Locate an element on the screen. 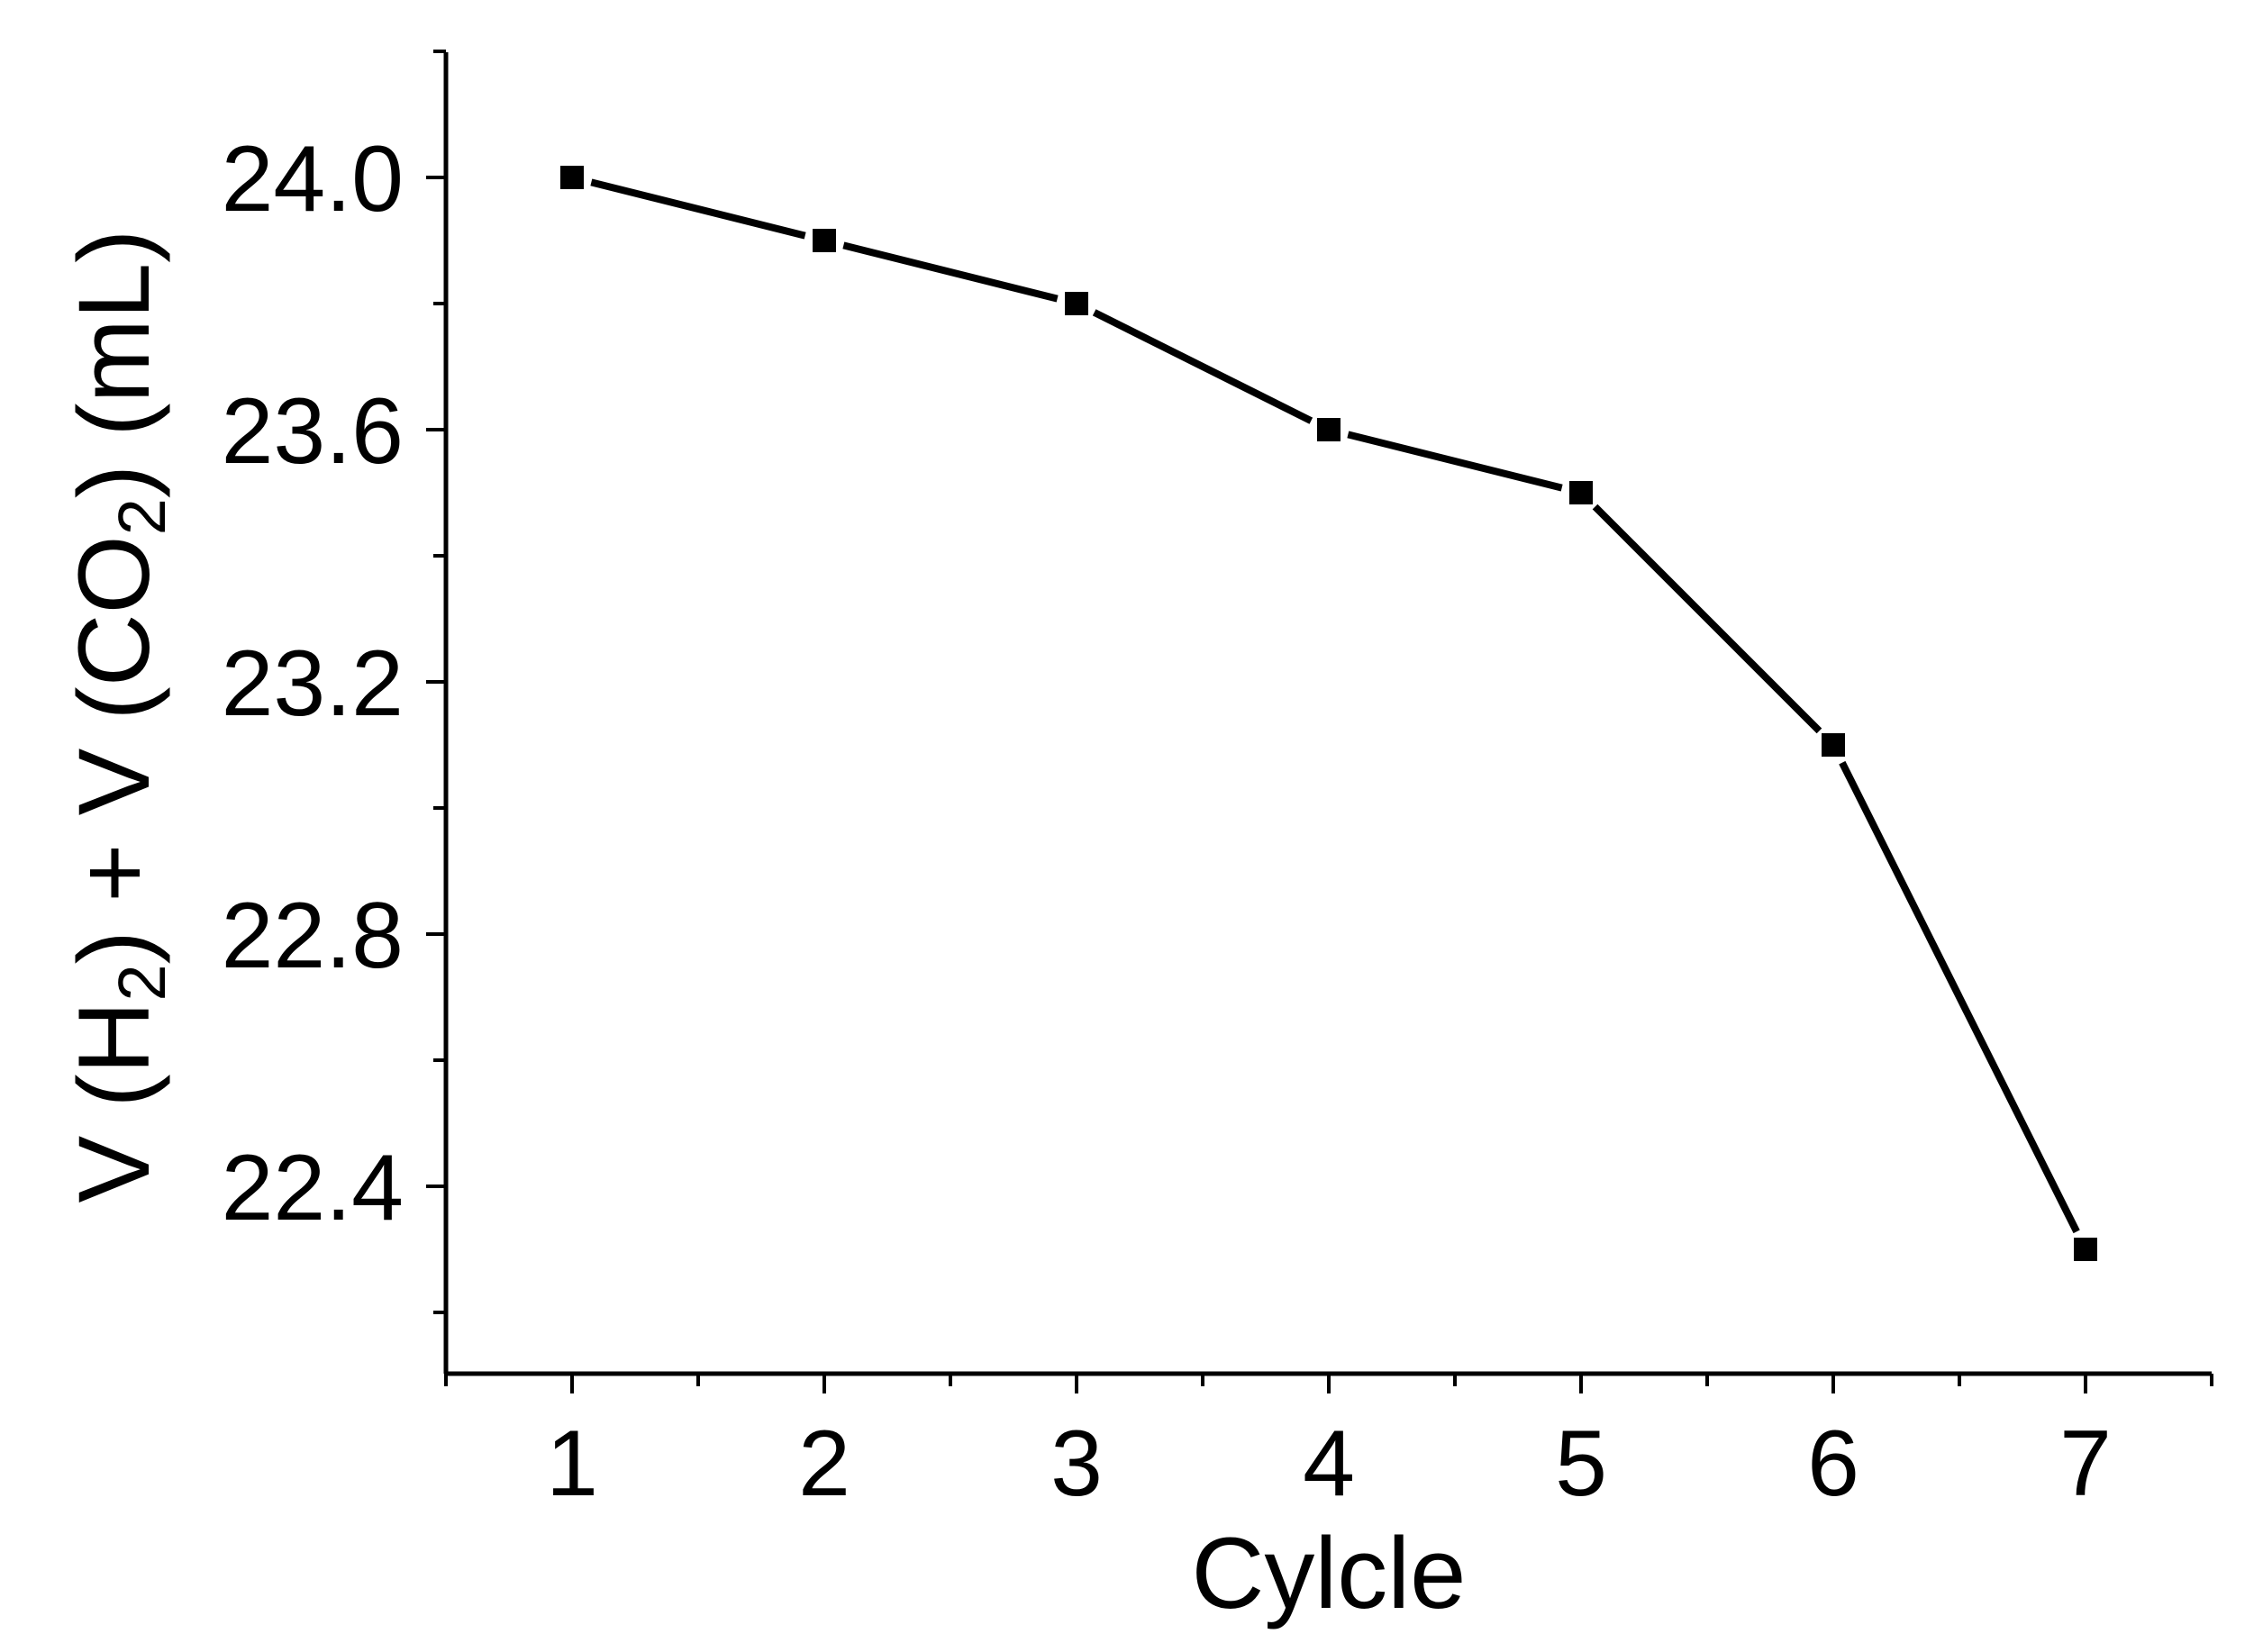  x-axis-title: Cylcle is located at coordinates (1329, 1573).